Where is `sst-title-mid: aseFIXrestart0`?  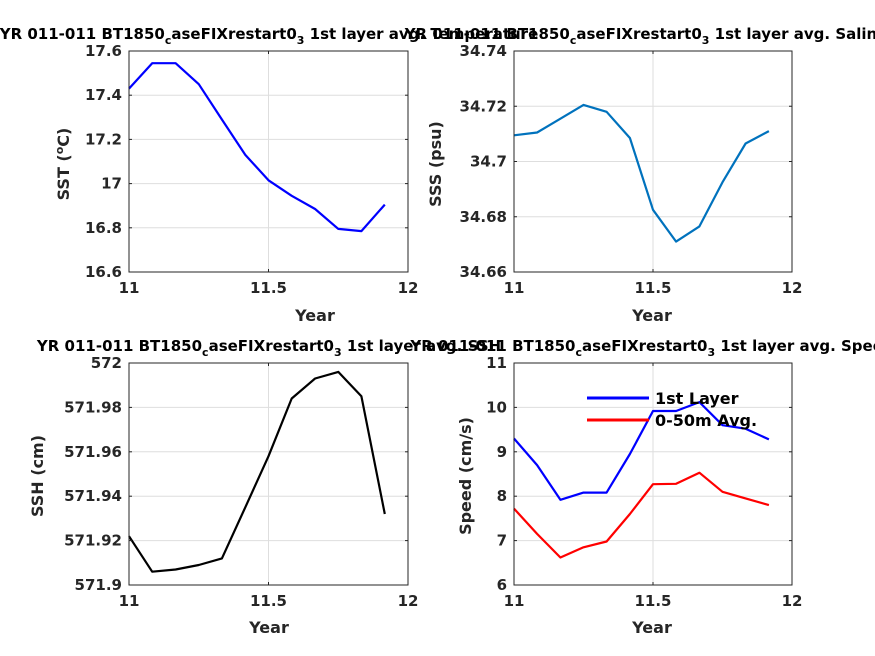
sst-title-mid: aseFIXrestart0 is located at coordinates (233, 34).